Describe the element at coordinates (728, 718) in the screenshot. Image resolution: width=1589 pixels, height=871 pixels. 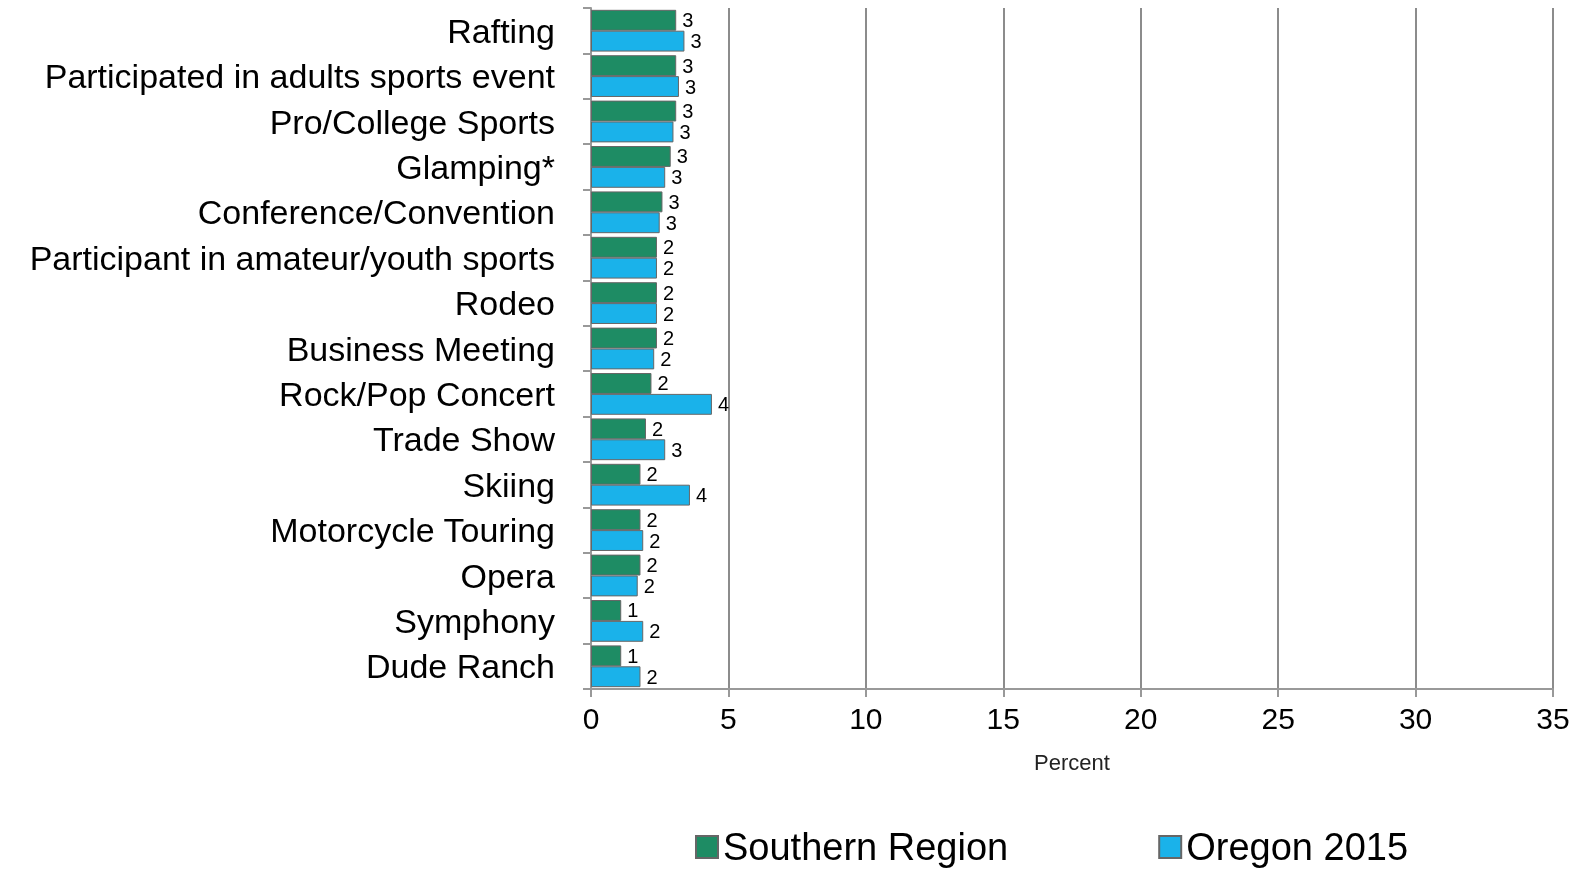
I see `x-tick-label: 5` at that location.